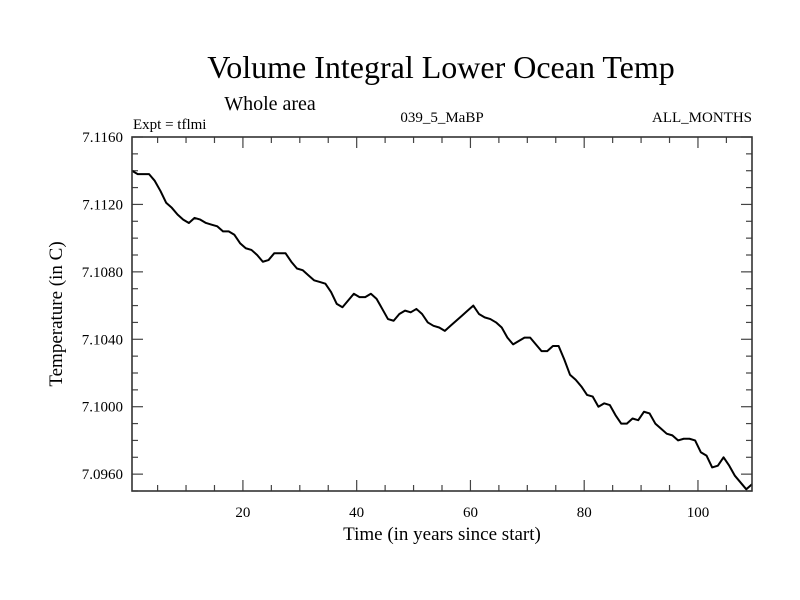 Image resolution: width=800 pixels, height=600 pixels. Describe the element at coordinates (102, 475) in the screenshot. I see `y-tick-label: 7.0960` at that location.